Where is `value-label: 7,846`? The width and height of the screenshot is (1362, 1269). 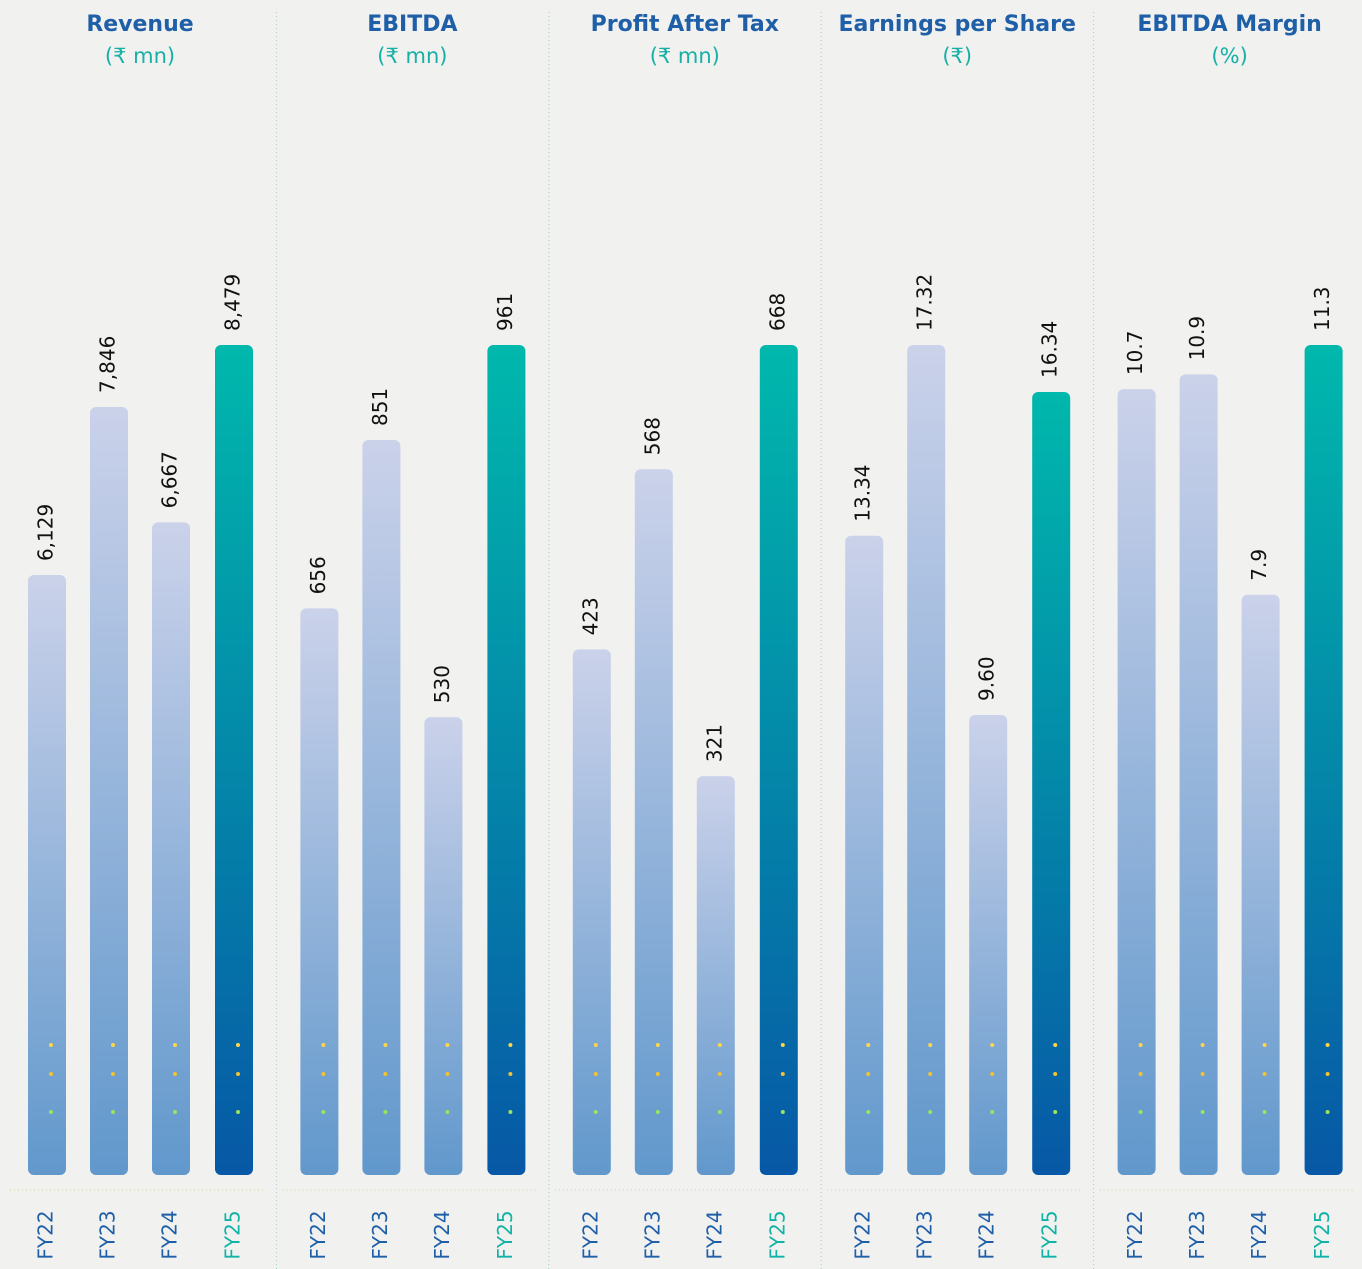 value-label: 7,846 is located at coordinates (108, 364).